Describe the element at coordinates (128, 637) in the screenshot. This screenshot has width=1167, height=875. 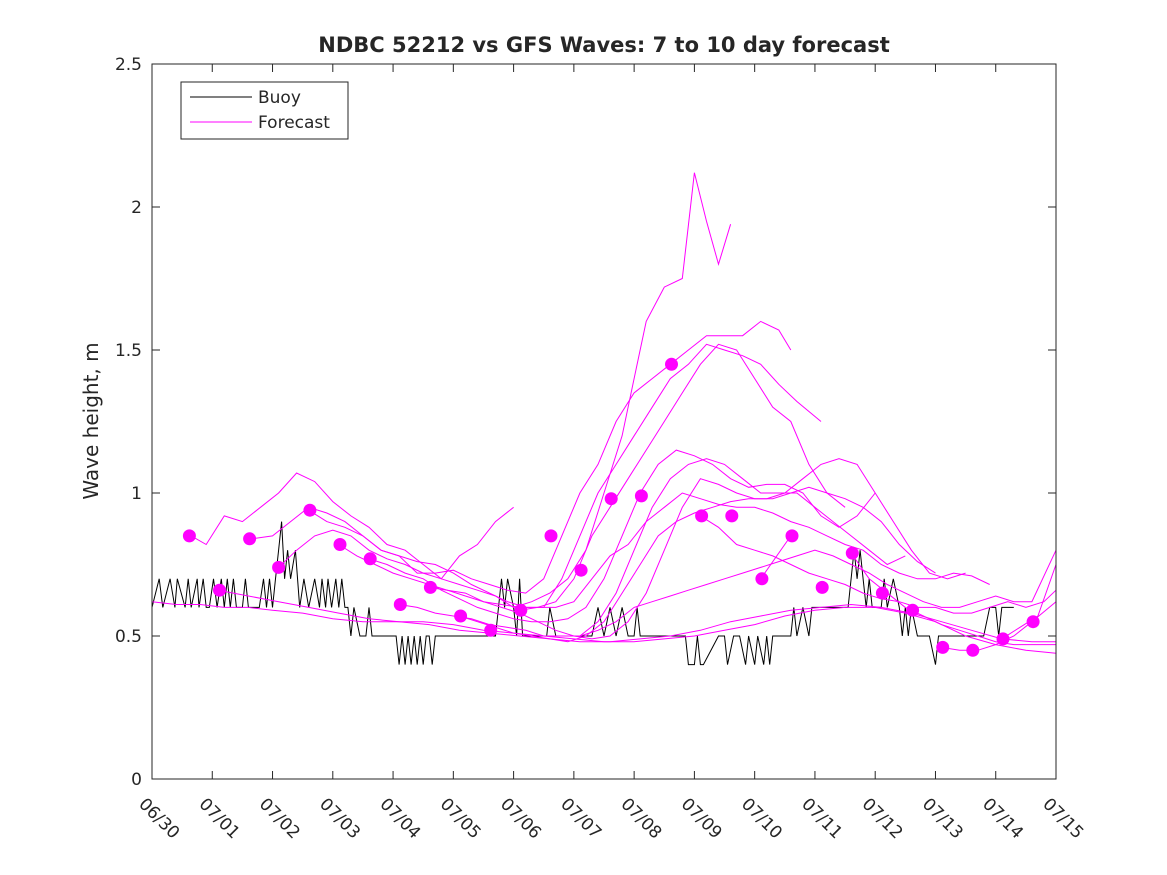
I see `y-tick-label: 0.5` at that location.